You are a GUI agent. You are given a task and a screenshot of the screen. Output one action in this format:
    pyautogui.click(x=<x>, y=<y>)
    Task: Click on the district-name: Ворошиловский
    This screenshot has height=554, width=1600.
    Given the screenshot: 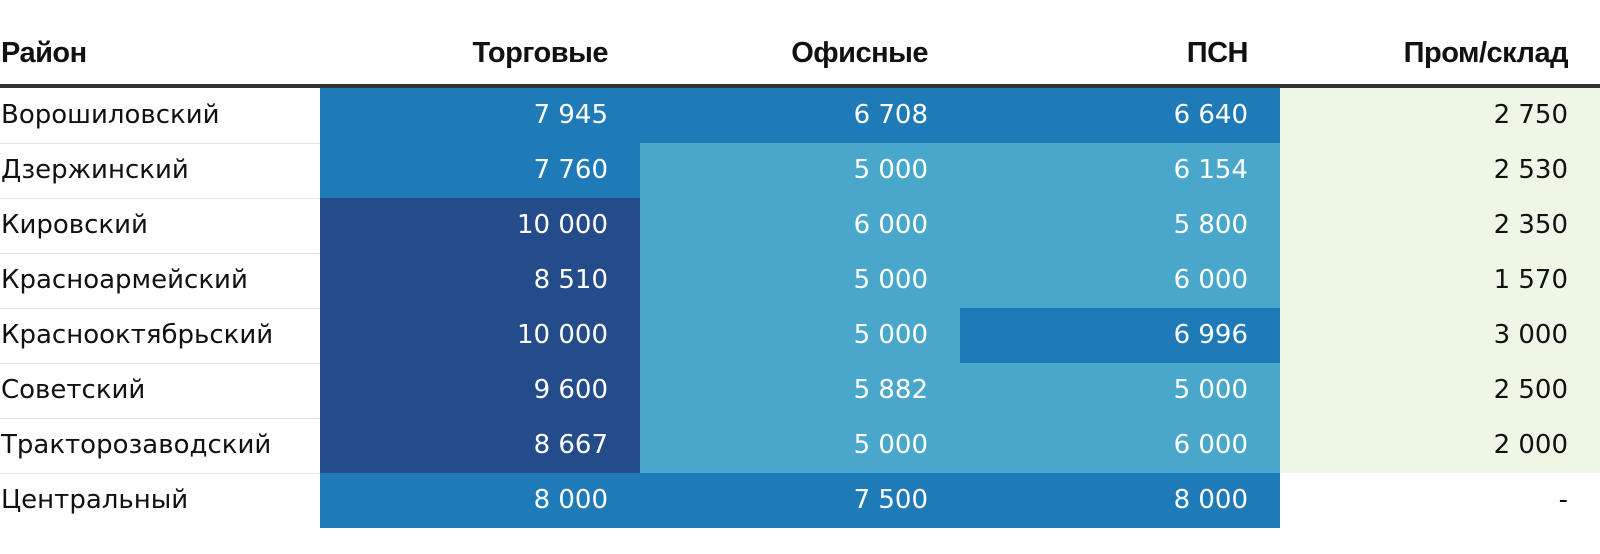 What is the action you would take?
    pyautogui.click(x=160, y=116)
    